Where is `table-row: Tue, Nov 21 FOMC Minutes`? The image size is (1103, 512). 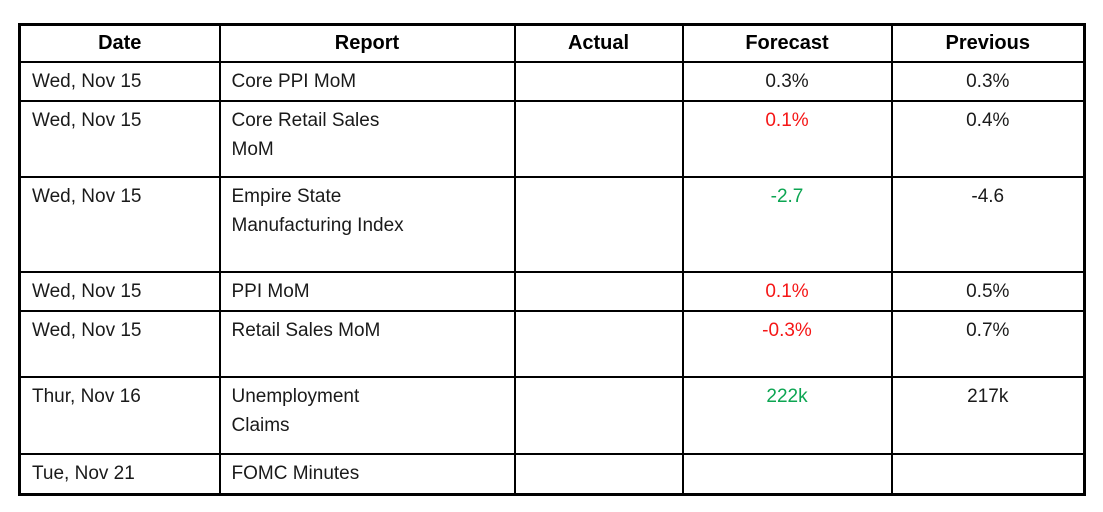 table-row: Tue, Nov 21 FOMC Minutes is located at coordinates (552, 474).